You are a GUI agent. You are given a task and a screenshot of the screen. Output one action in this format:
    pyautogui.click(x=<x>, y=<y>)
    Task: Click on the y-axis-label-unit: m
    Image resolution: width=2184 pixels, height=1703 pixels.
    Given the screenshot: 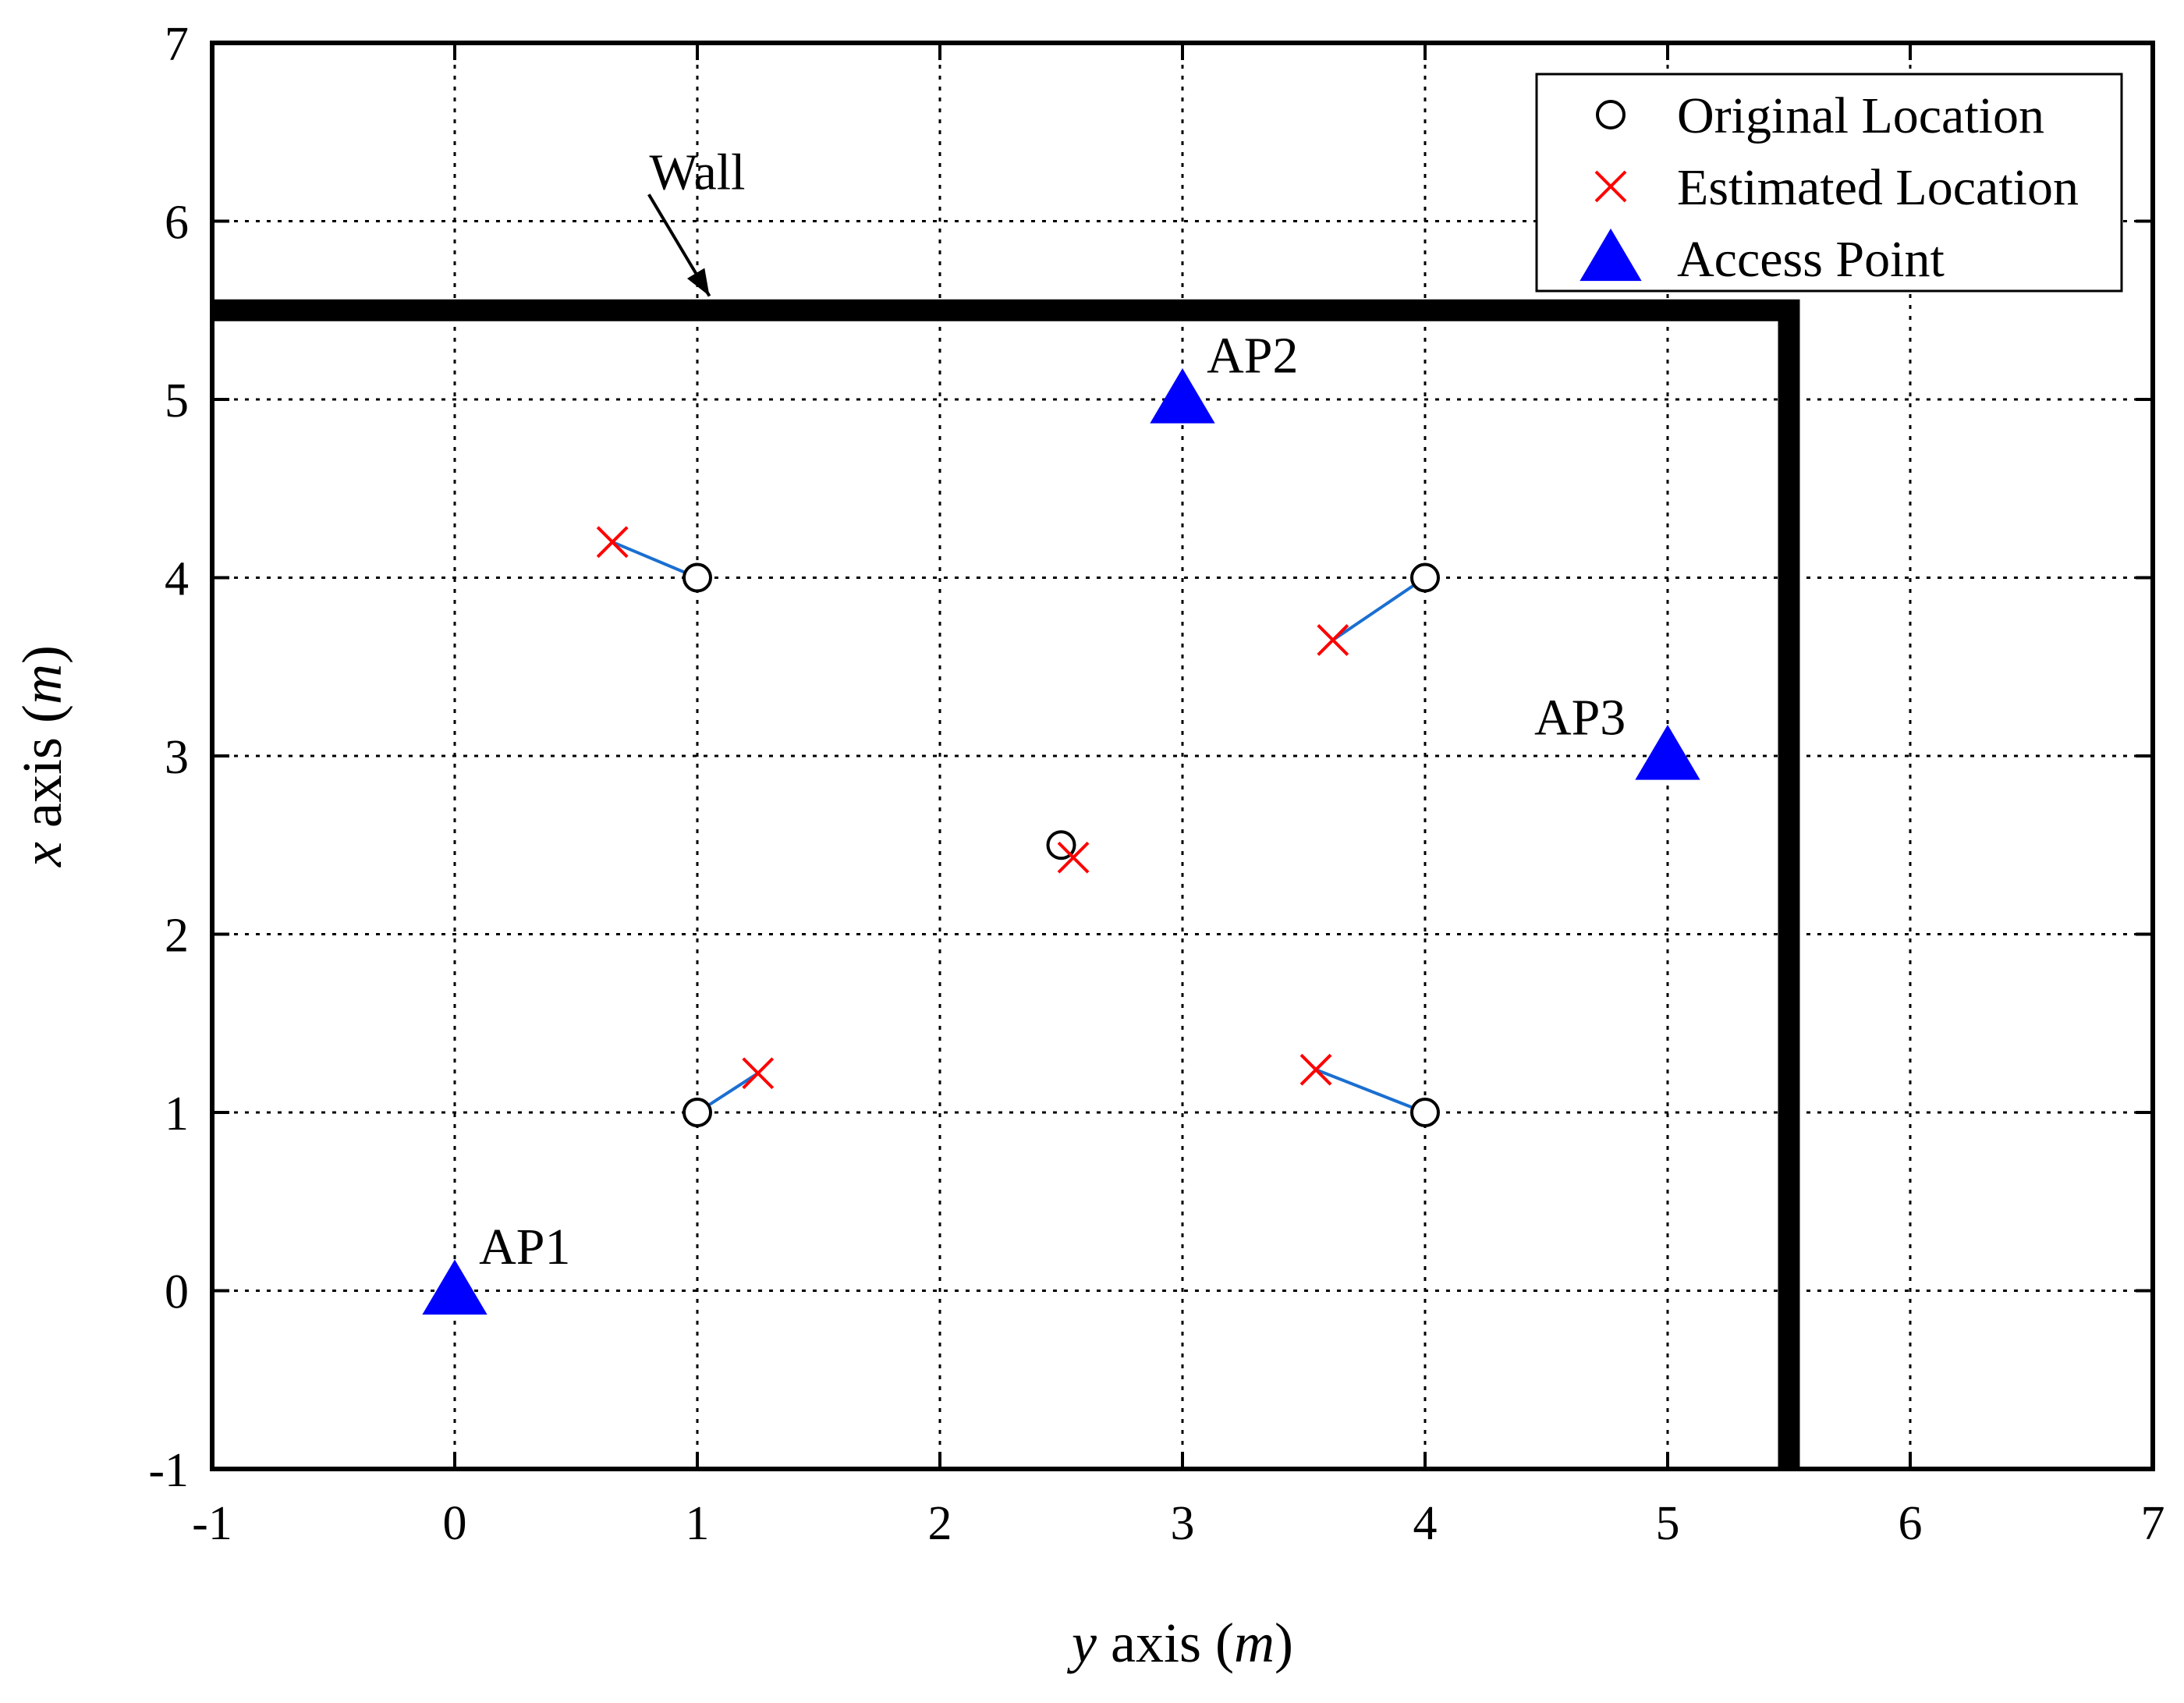 What is the action you would take?
    pyautogui.click(x=42, y=684)
    